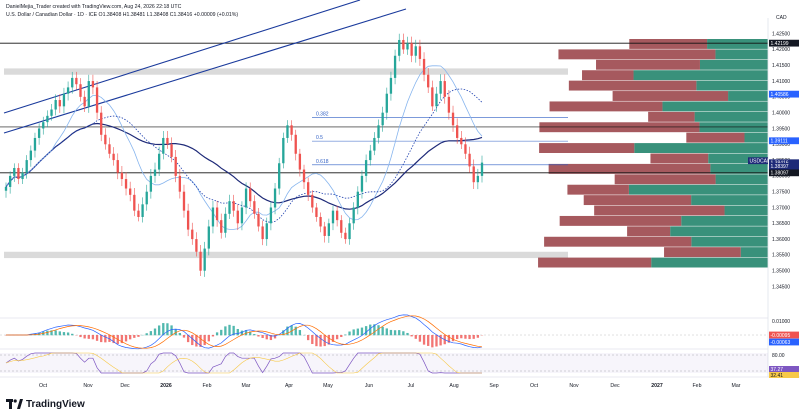  What do you see at coordinates (781, 208) in the screenshot?
I see `price-tick-11: 1.37000` at bounding box center [781, 208].